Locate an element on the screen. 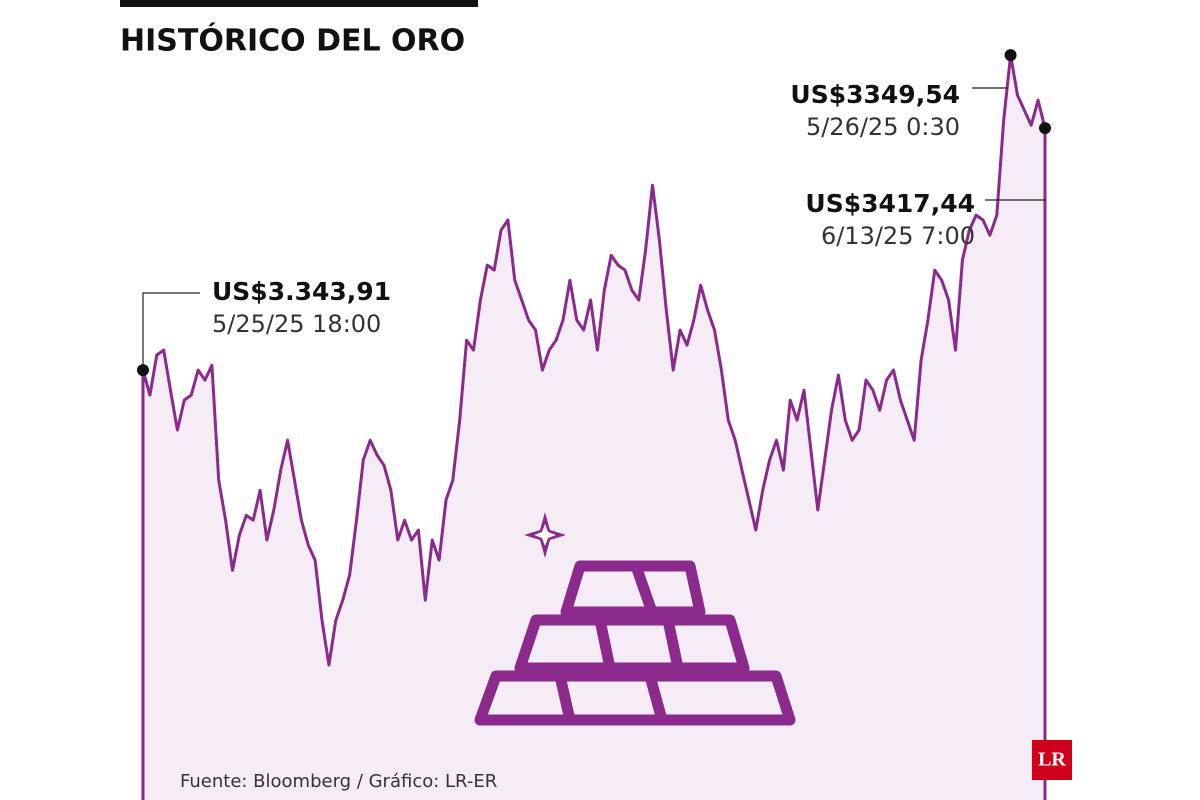 Image resolution: width=1200 pixels, height=800 pixels. annotation-value: US$3417,44 is located at coordinates (890, 203).